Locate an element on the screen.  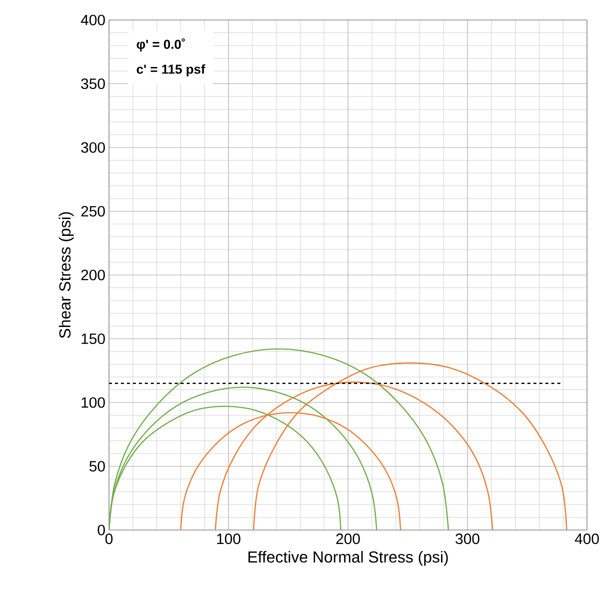
annotation: φ' = 0.0˚ is located at coordinates (160, 45).